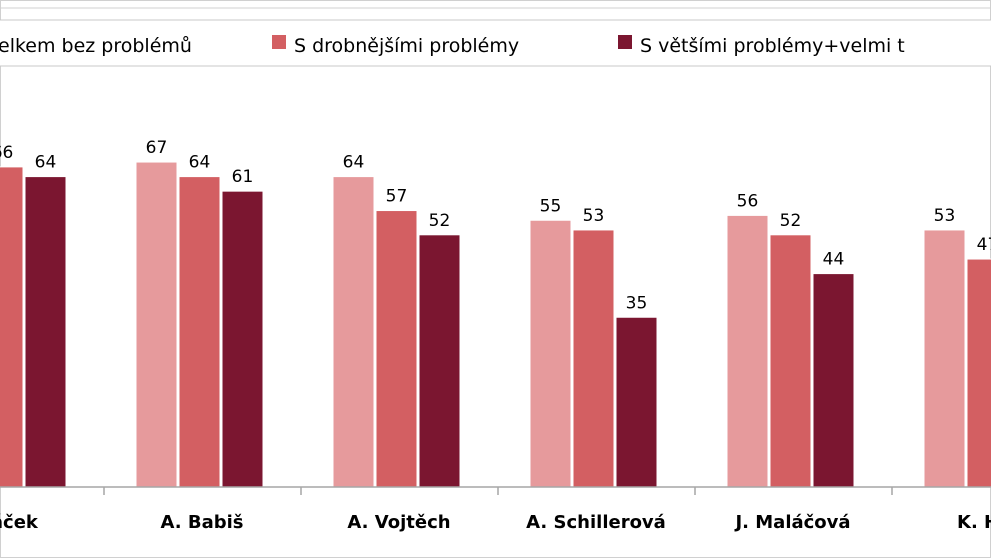  What do you see at coordinates (748, 201) in the screenshot?
I see `data-label-0-4: 56` at bounding box center [748, 201].